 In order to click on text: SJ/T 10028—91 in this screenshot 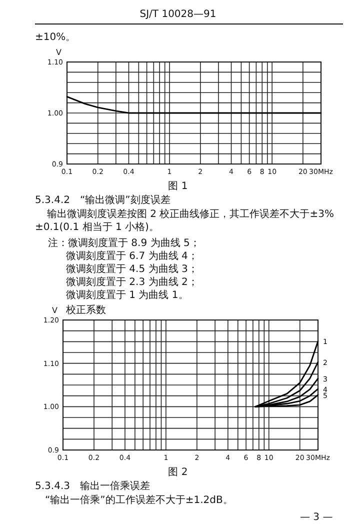, I will do `click(178, 14)`.